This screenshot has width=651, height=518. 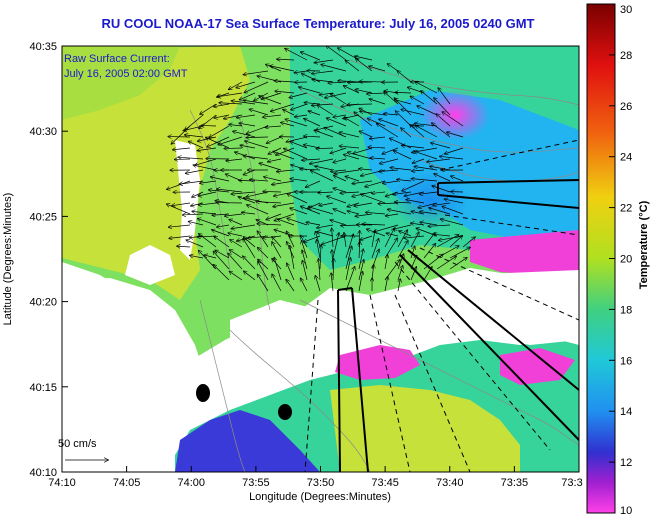 I want to click on x-tick-label: 73:45, so click(x=385, y=483).